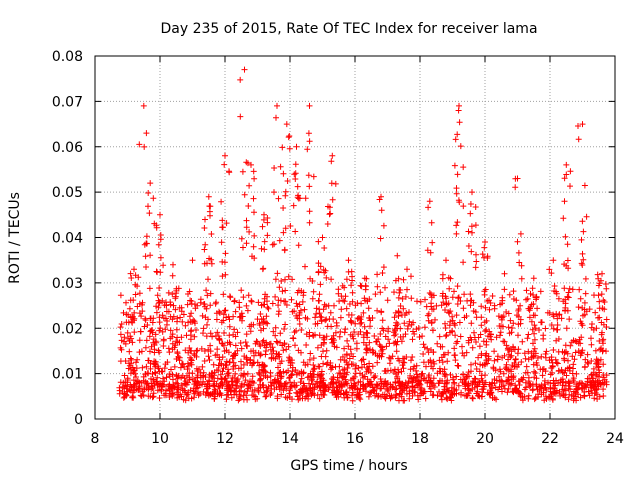 This screenshot has height=480, width=640. Describe the element at coordinates (67, 239) in the screenshot. I see `y-tick-label: 0.04` at that location.